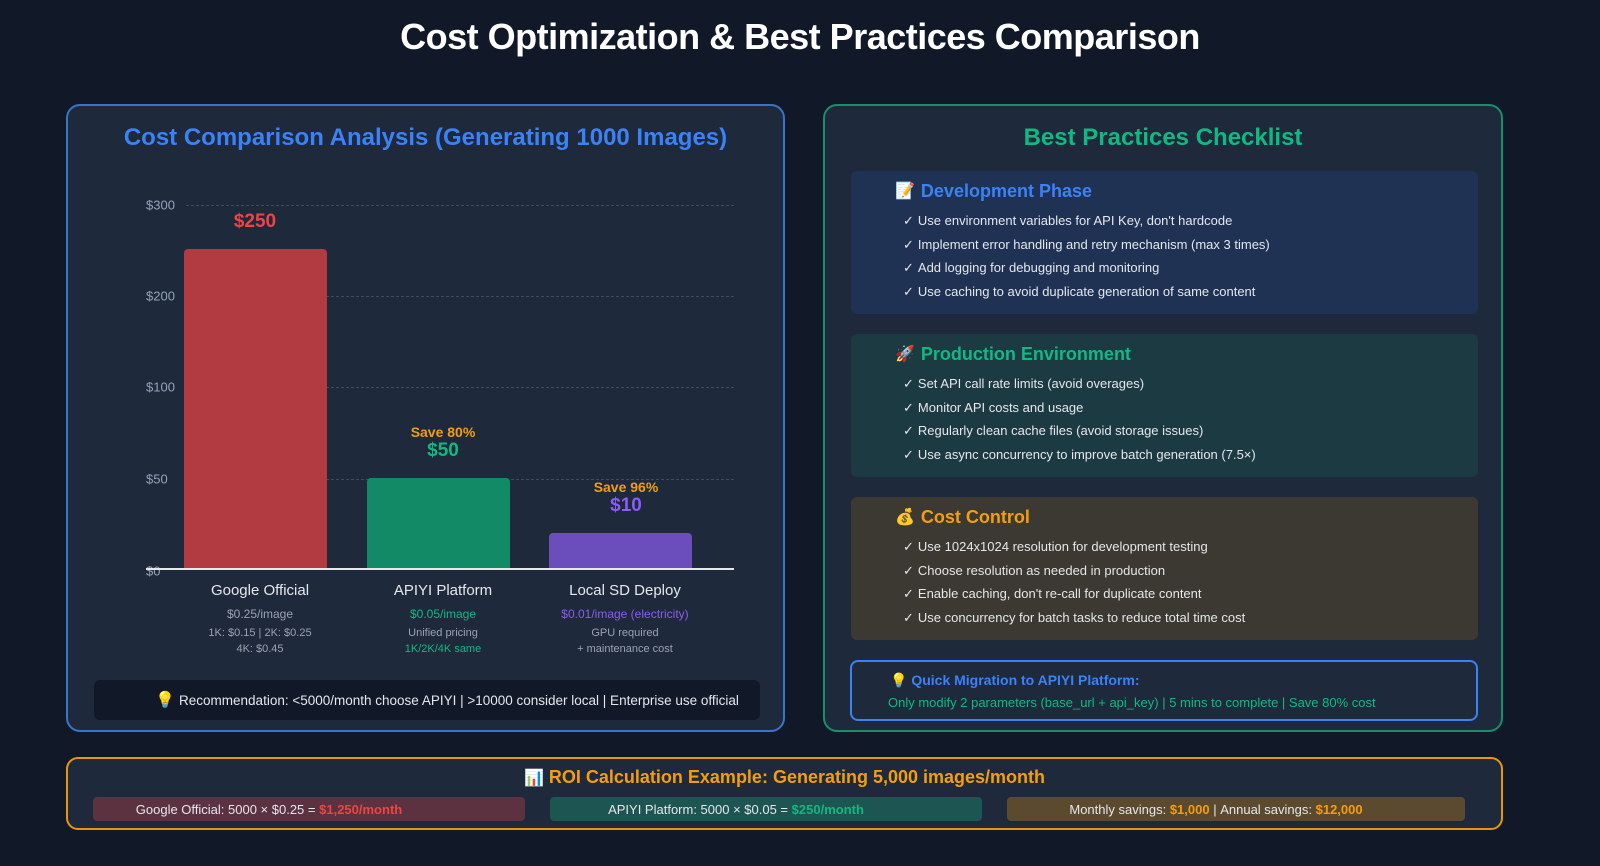 The height and width of the screenshot is (866, 1600). I want to click on bar-local-sd-deploy, so click(620, 551).